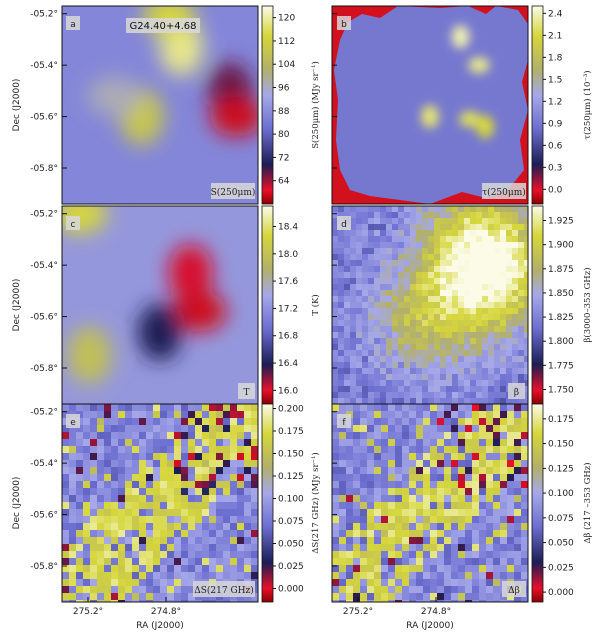  What do you see at coordinates (344, 25) in the screenshot?
I see `panel-b-letter: b` at bounding box center [344, 25].